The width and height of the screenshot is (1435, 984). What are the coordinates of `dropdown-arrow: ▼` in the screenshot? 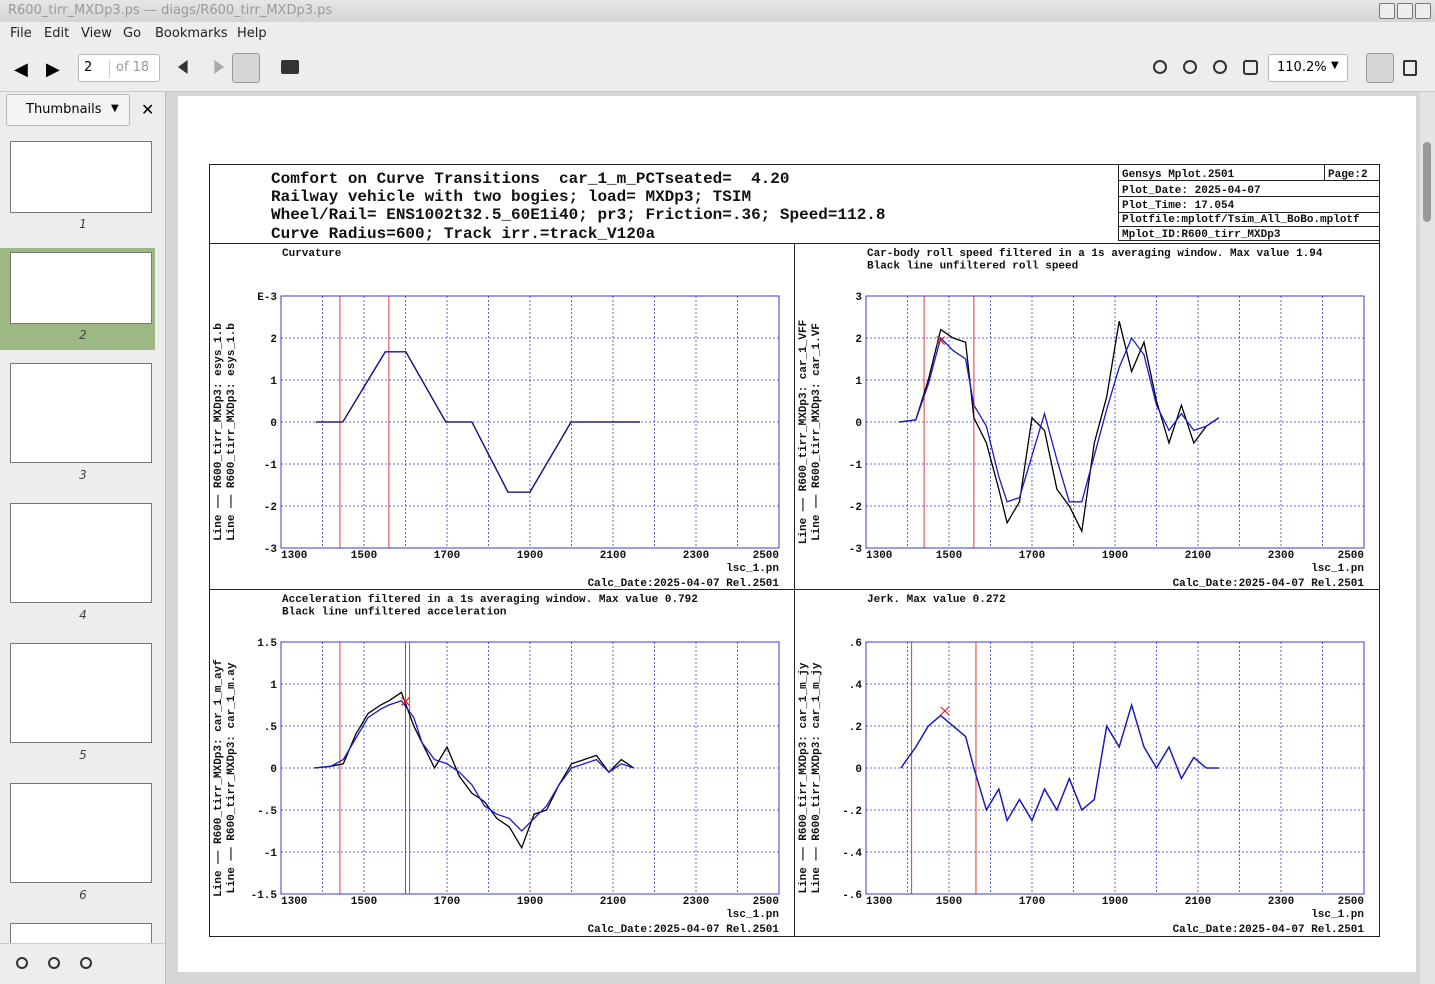 It's located at (115, 108).